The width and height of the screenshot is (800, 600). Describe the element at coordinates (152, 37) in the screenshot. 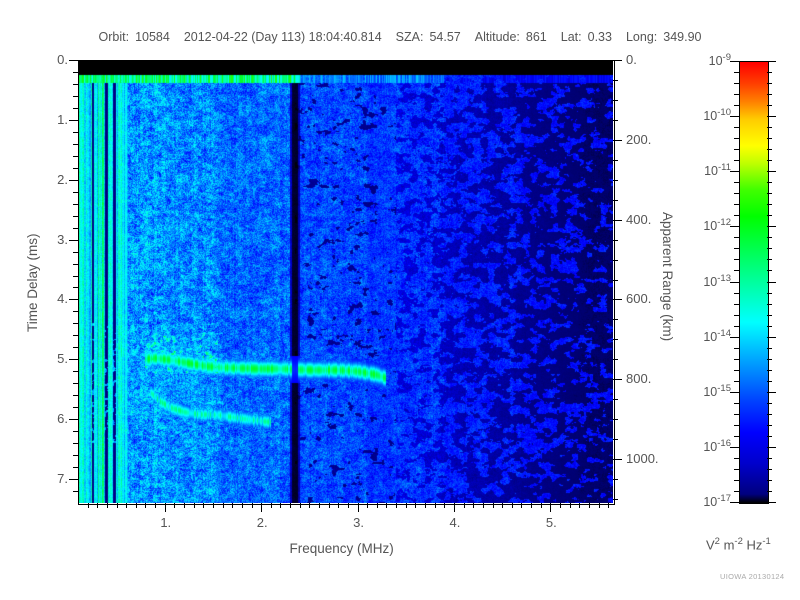

I see `orbit-value: 10584` at that location.